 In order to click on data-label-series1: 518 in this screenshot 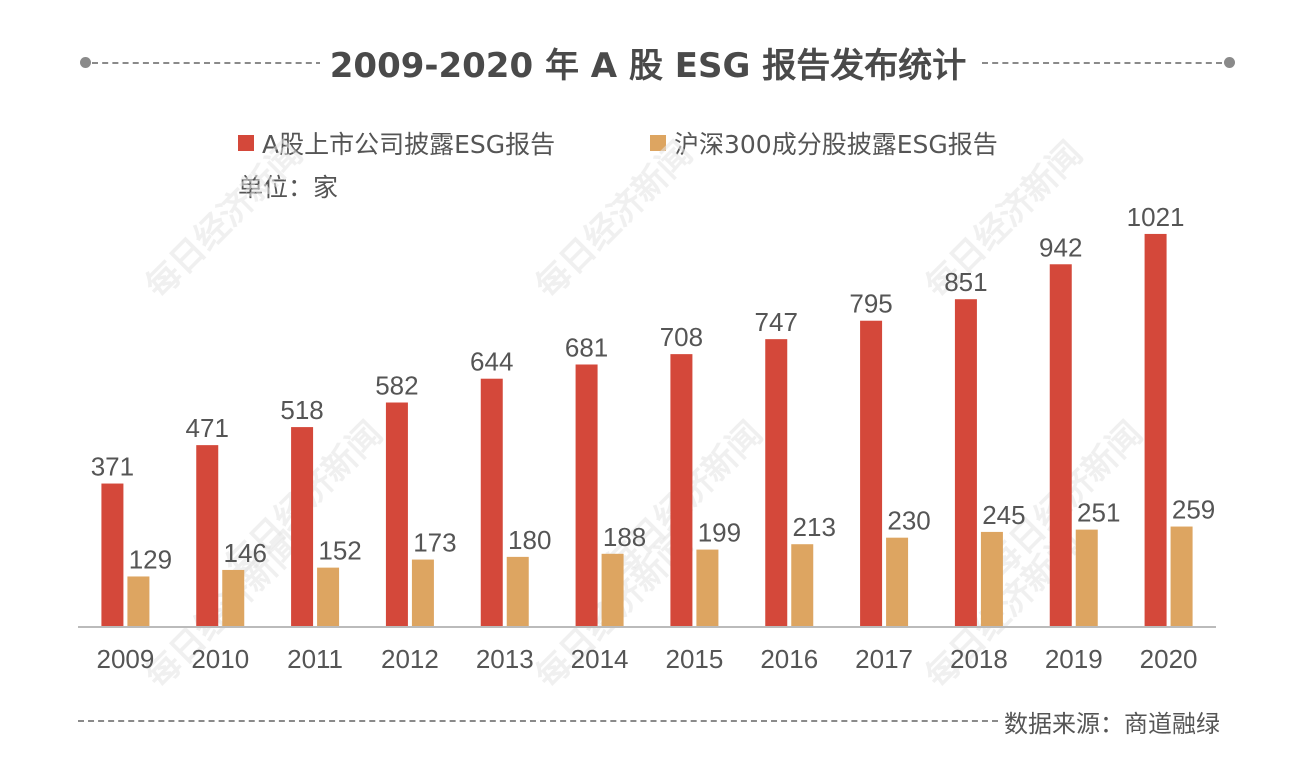, I will do `click(301, 410)`.